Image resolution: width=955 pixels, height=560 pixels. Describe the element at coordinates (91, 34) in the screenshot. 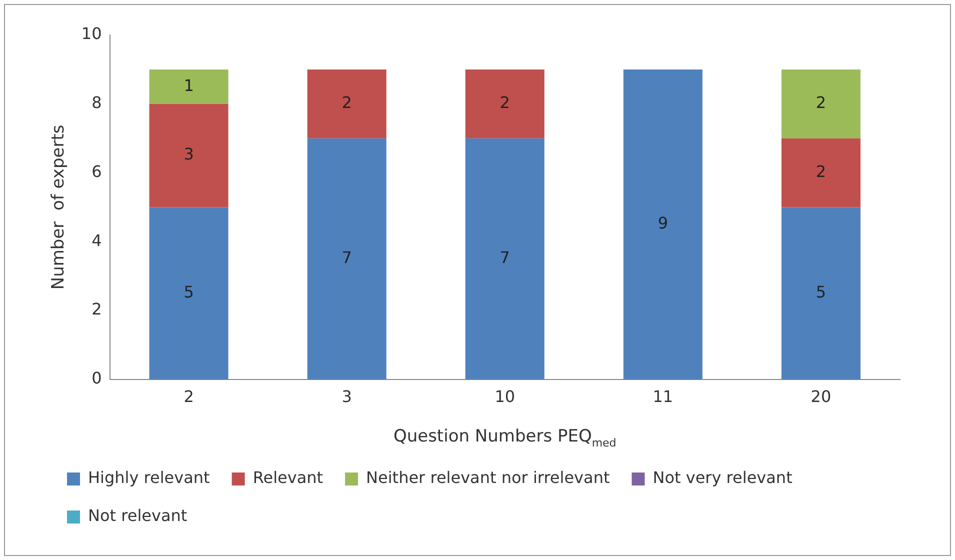

I see `y-tick-label: 10` at that location.